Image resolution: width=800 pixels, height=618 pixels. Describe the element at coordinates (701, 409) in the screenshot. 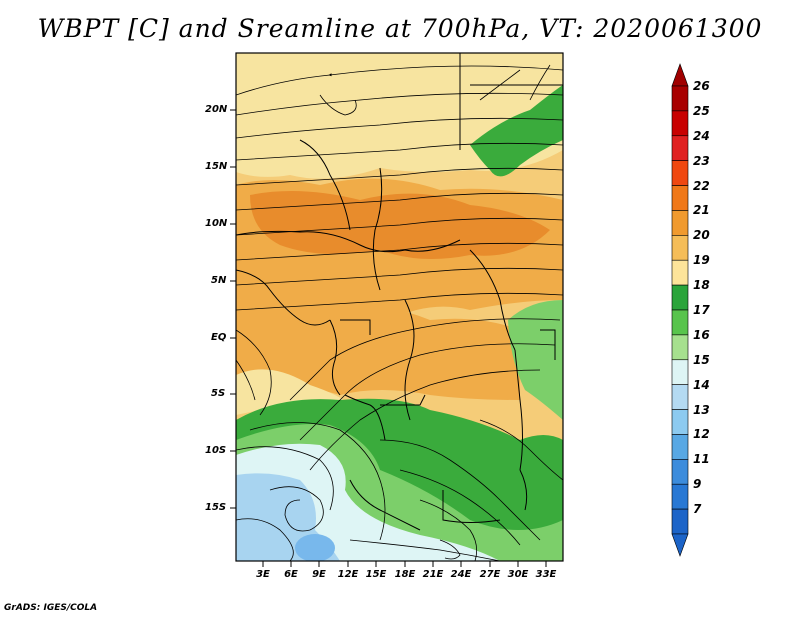

I see `colorbar-label: 13` at that location.